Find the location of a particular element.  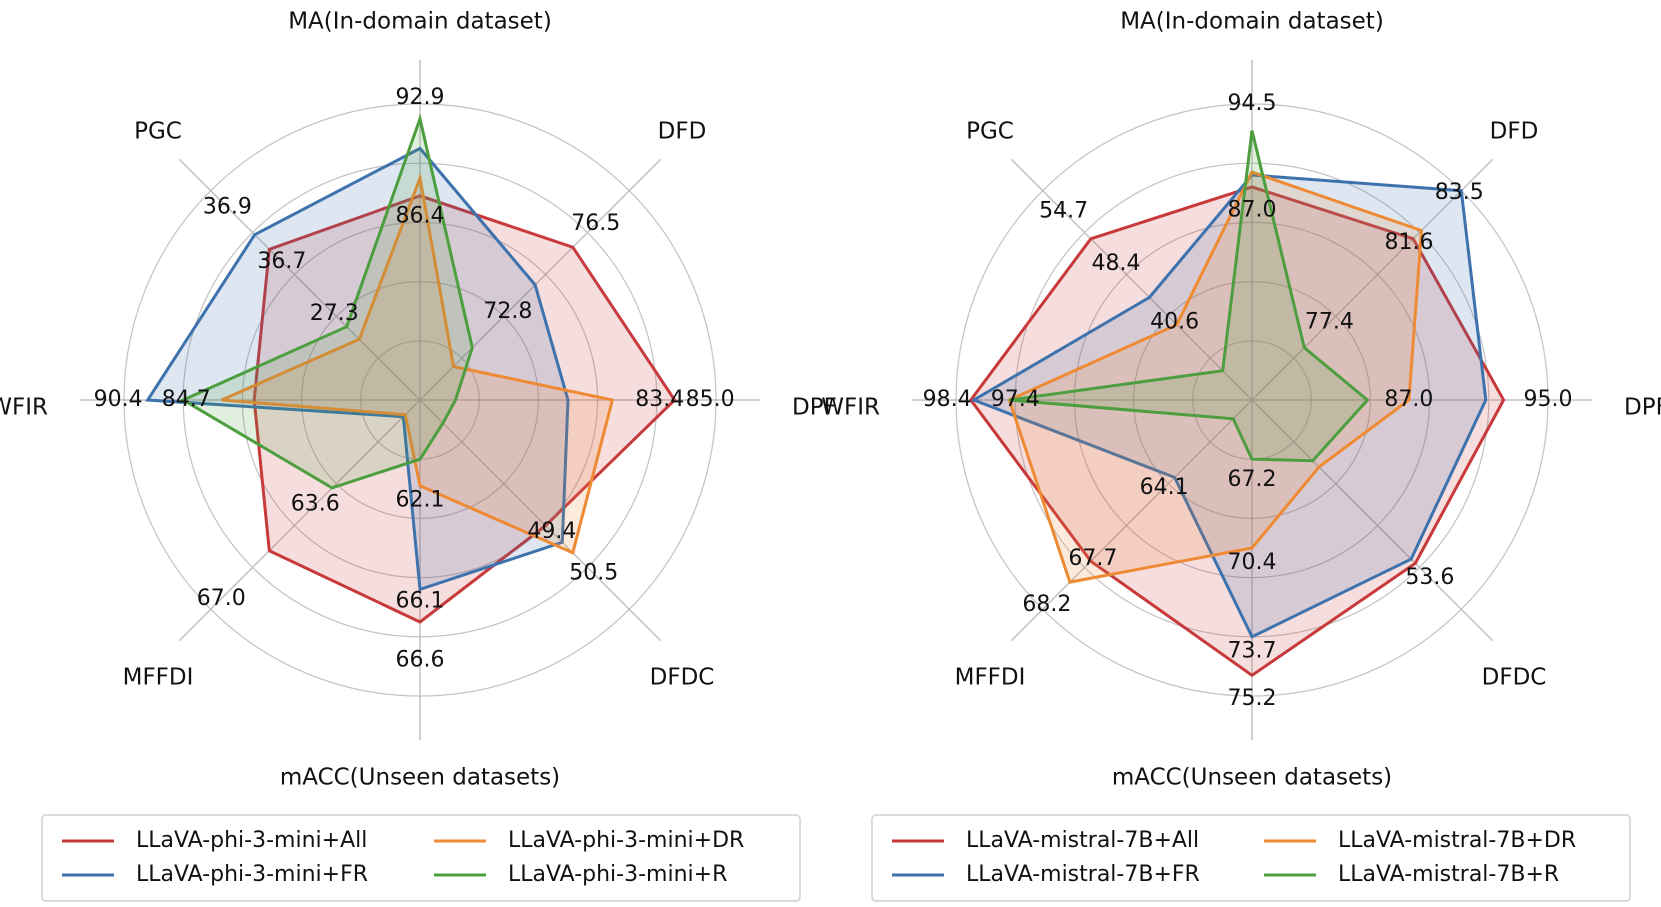

series-polygon-llava-phi-3-mini-dr is located at coordinates (418, 363).